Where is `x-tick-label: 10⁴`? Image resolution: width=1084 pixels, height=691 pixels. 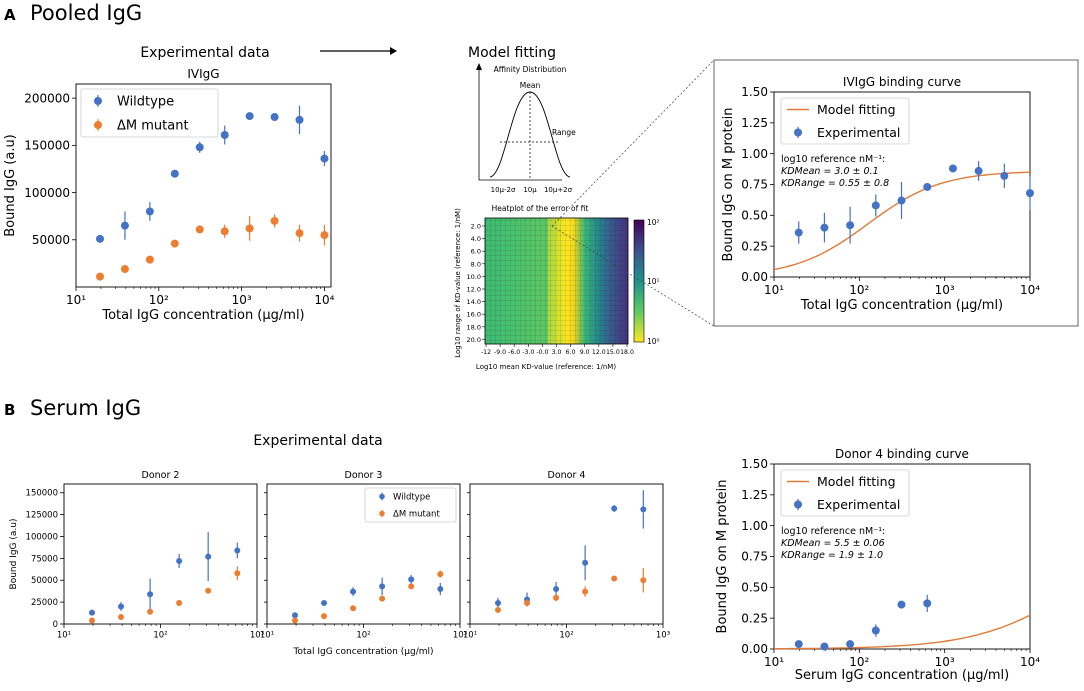 x-tick-label: 10⁴ is located at coordinates (1030, 290).